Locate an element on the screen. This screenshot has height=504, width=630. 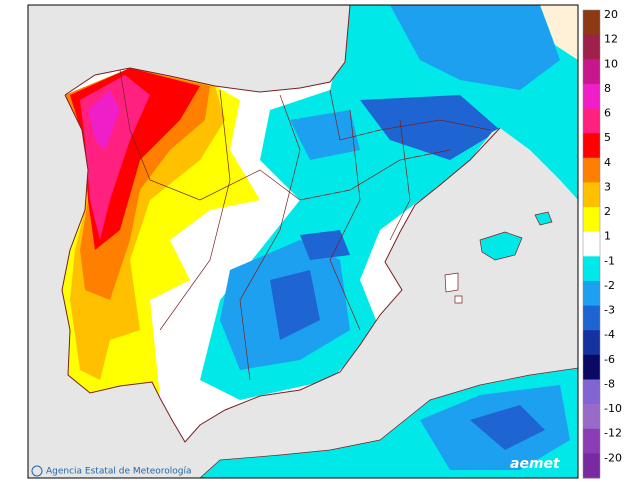
copyright-icon is located at coordinates (37, 471).